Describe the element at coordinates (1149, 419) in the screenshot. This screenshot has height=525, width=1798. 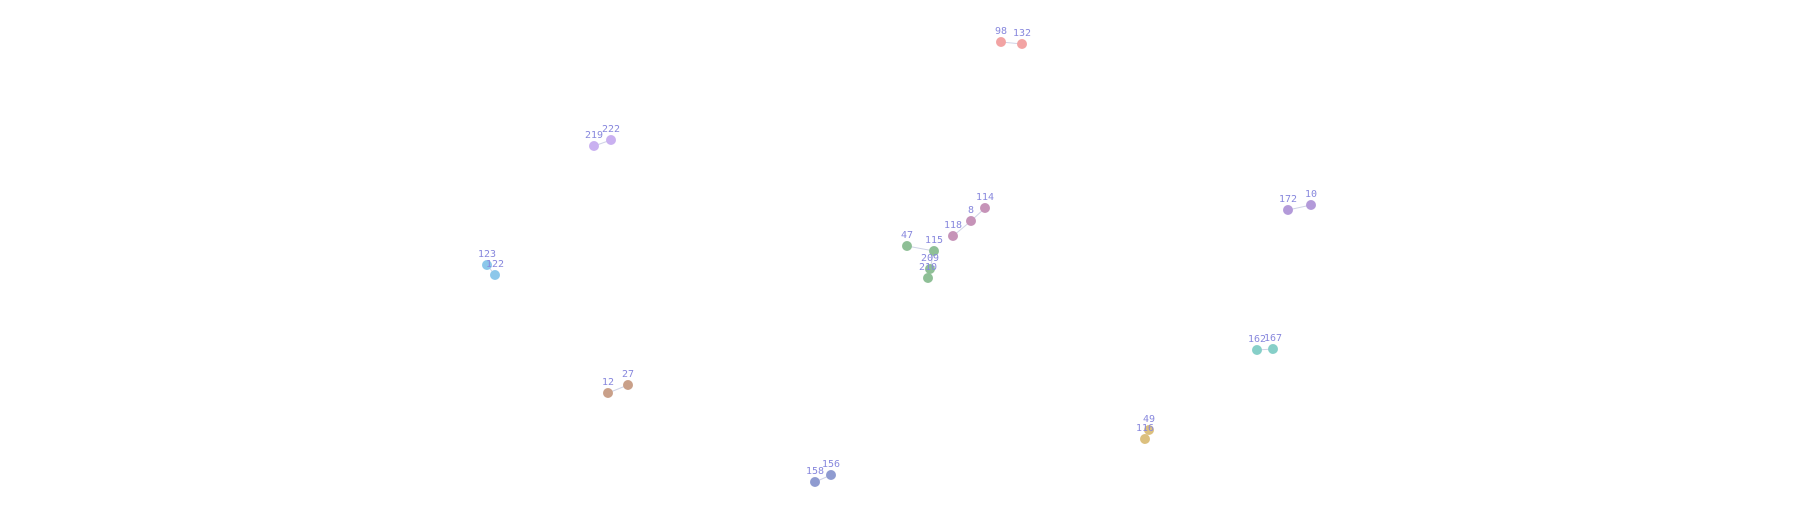
I see `point-label: 49` at that location.